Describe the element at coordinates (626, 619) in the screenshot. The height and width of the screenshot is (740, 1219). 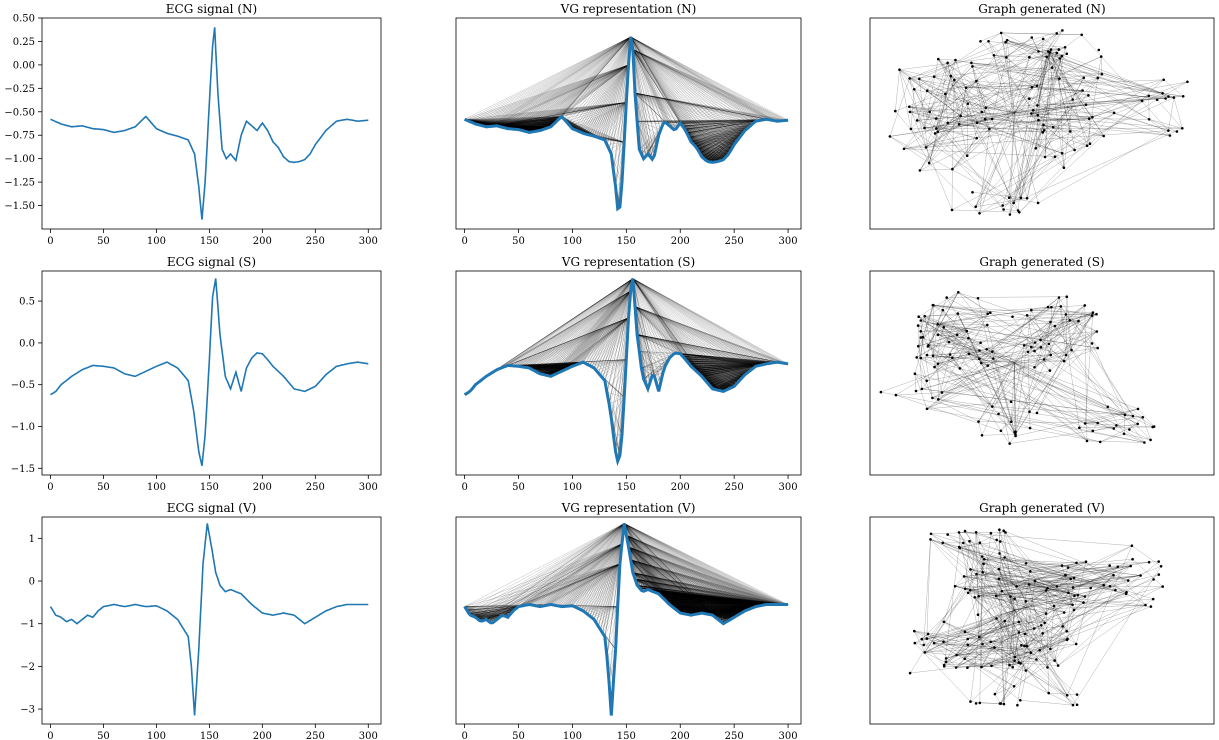
I see `series-line` at that location.